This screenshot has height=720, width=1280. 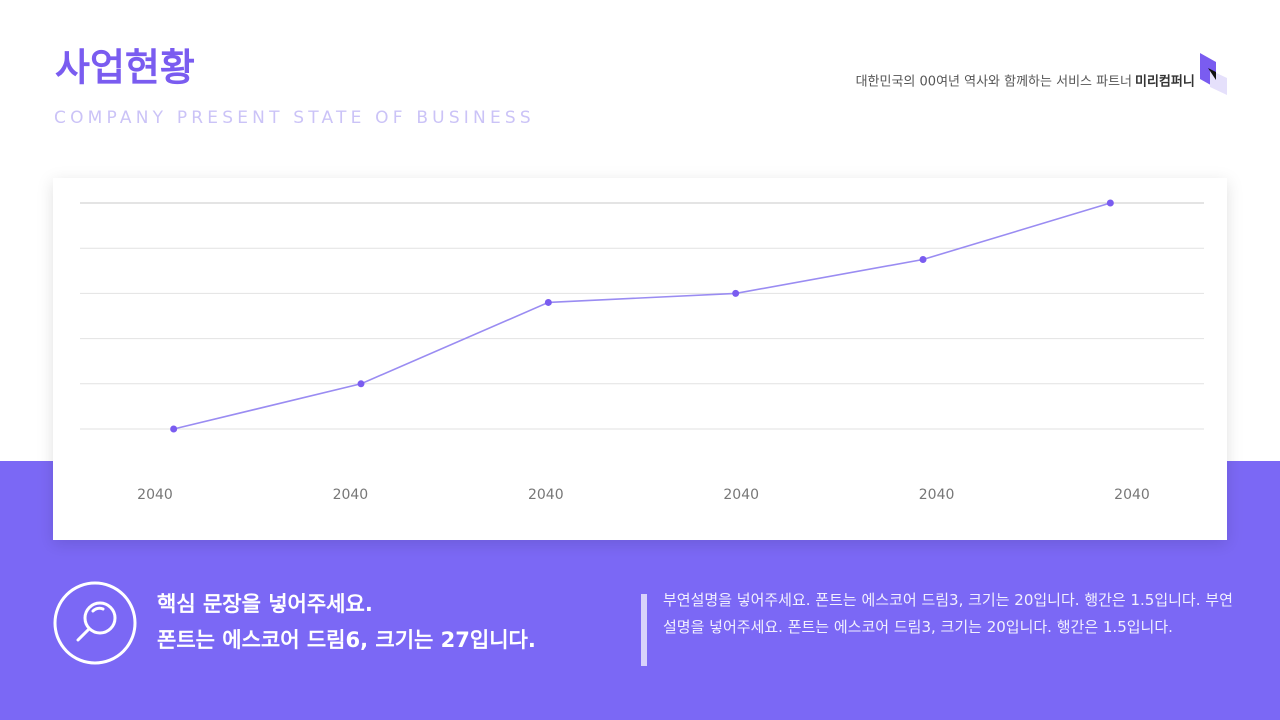 I want to click on page-title: 사업현황, so click(x=125, y=68).